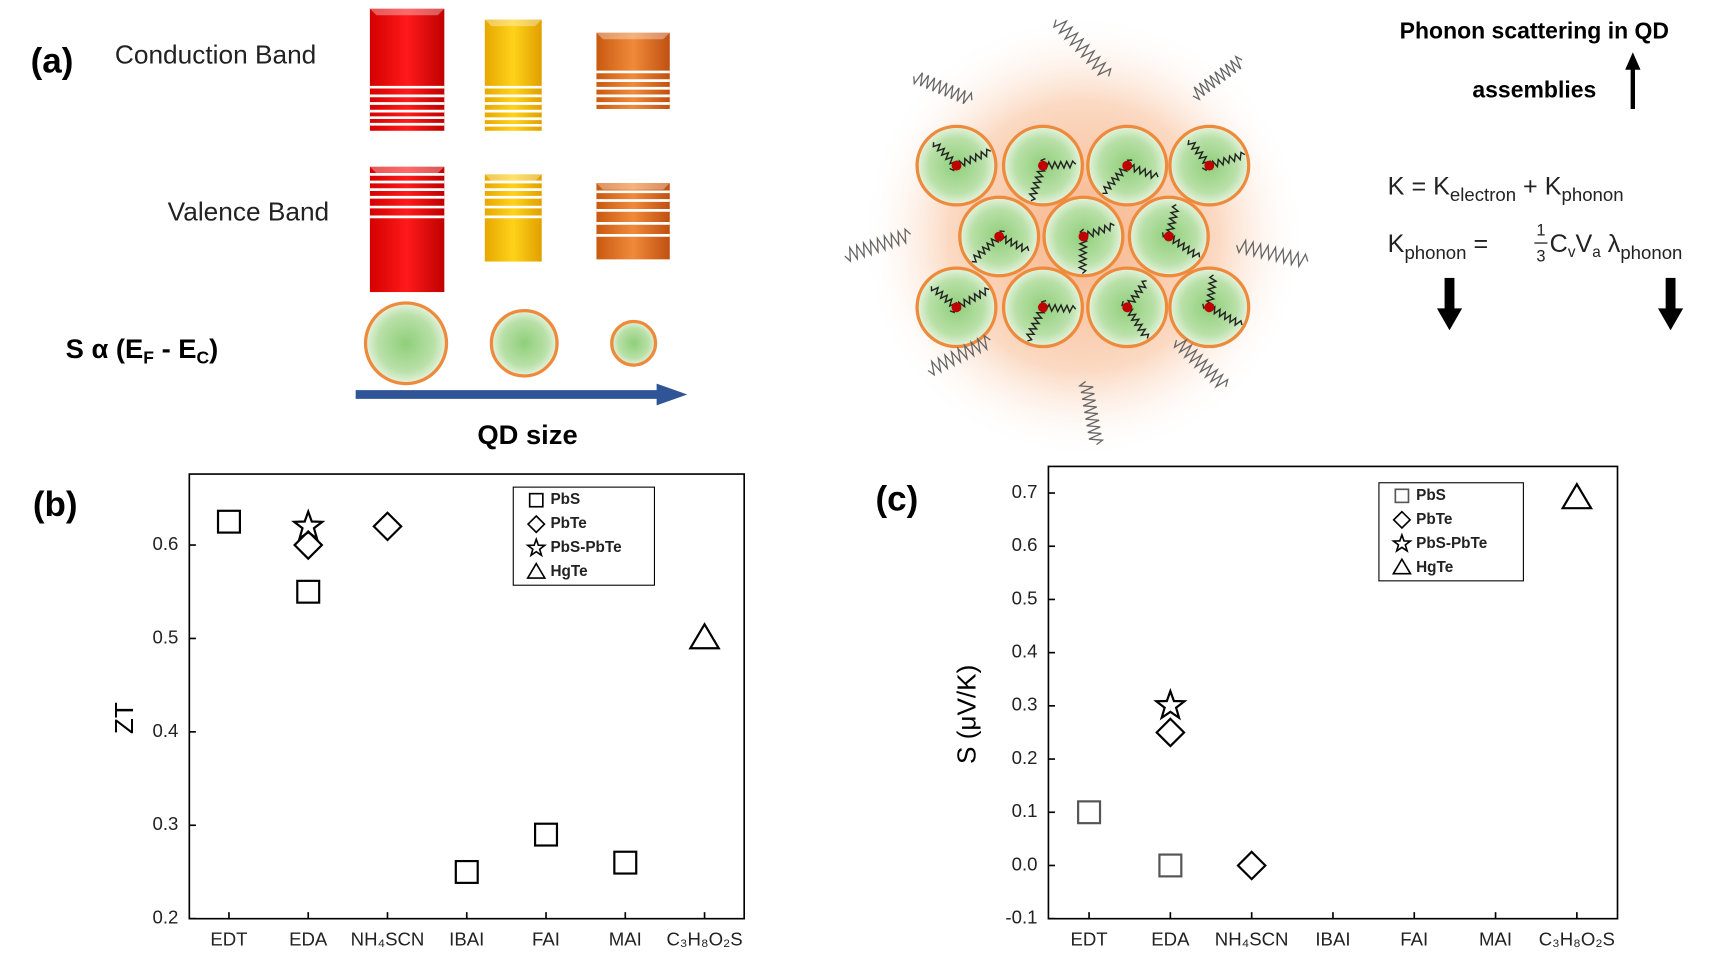 The height and width of the screenshot is (959, 1716). What do you see at coordinates (124, 718) in the screenshot?
I see `y-axis-label: ZT` at bounding box center [124, 718].